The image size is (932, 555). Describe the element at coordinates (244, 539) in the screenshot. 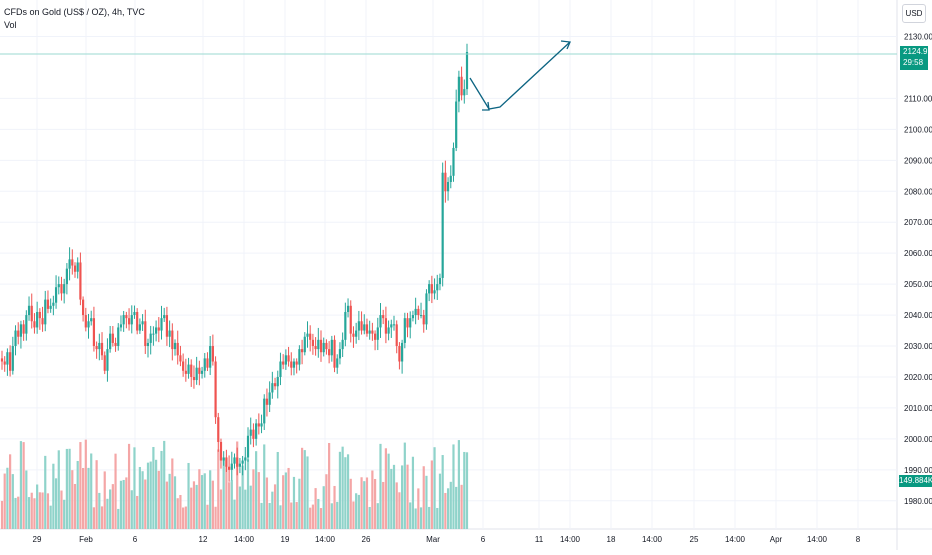

I see `time-tick-label: 14:00` at that location.